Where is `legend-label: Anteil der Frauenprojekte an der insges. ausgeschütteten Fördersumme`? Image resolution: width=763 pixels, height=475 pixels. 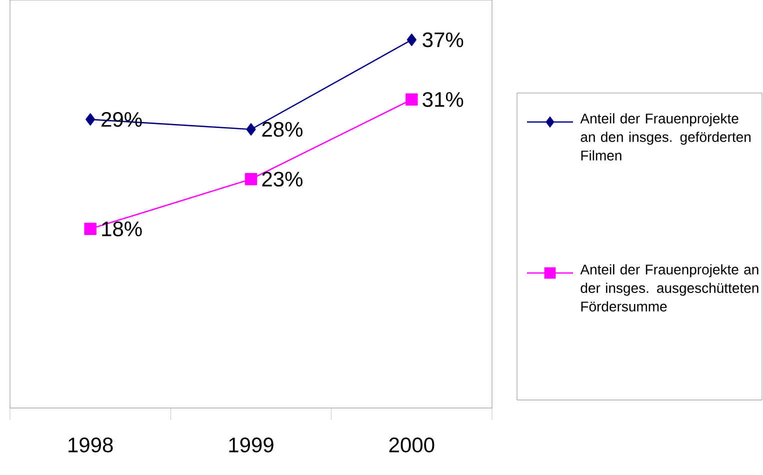
legend-label: Anteil der Frauenprojekte an der insges. ausgeschütteten Fördersumme is located at coordinates (669, 288).